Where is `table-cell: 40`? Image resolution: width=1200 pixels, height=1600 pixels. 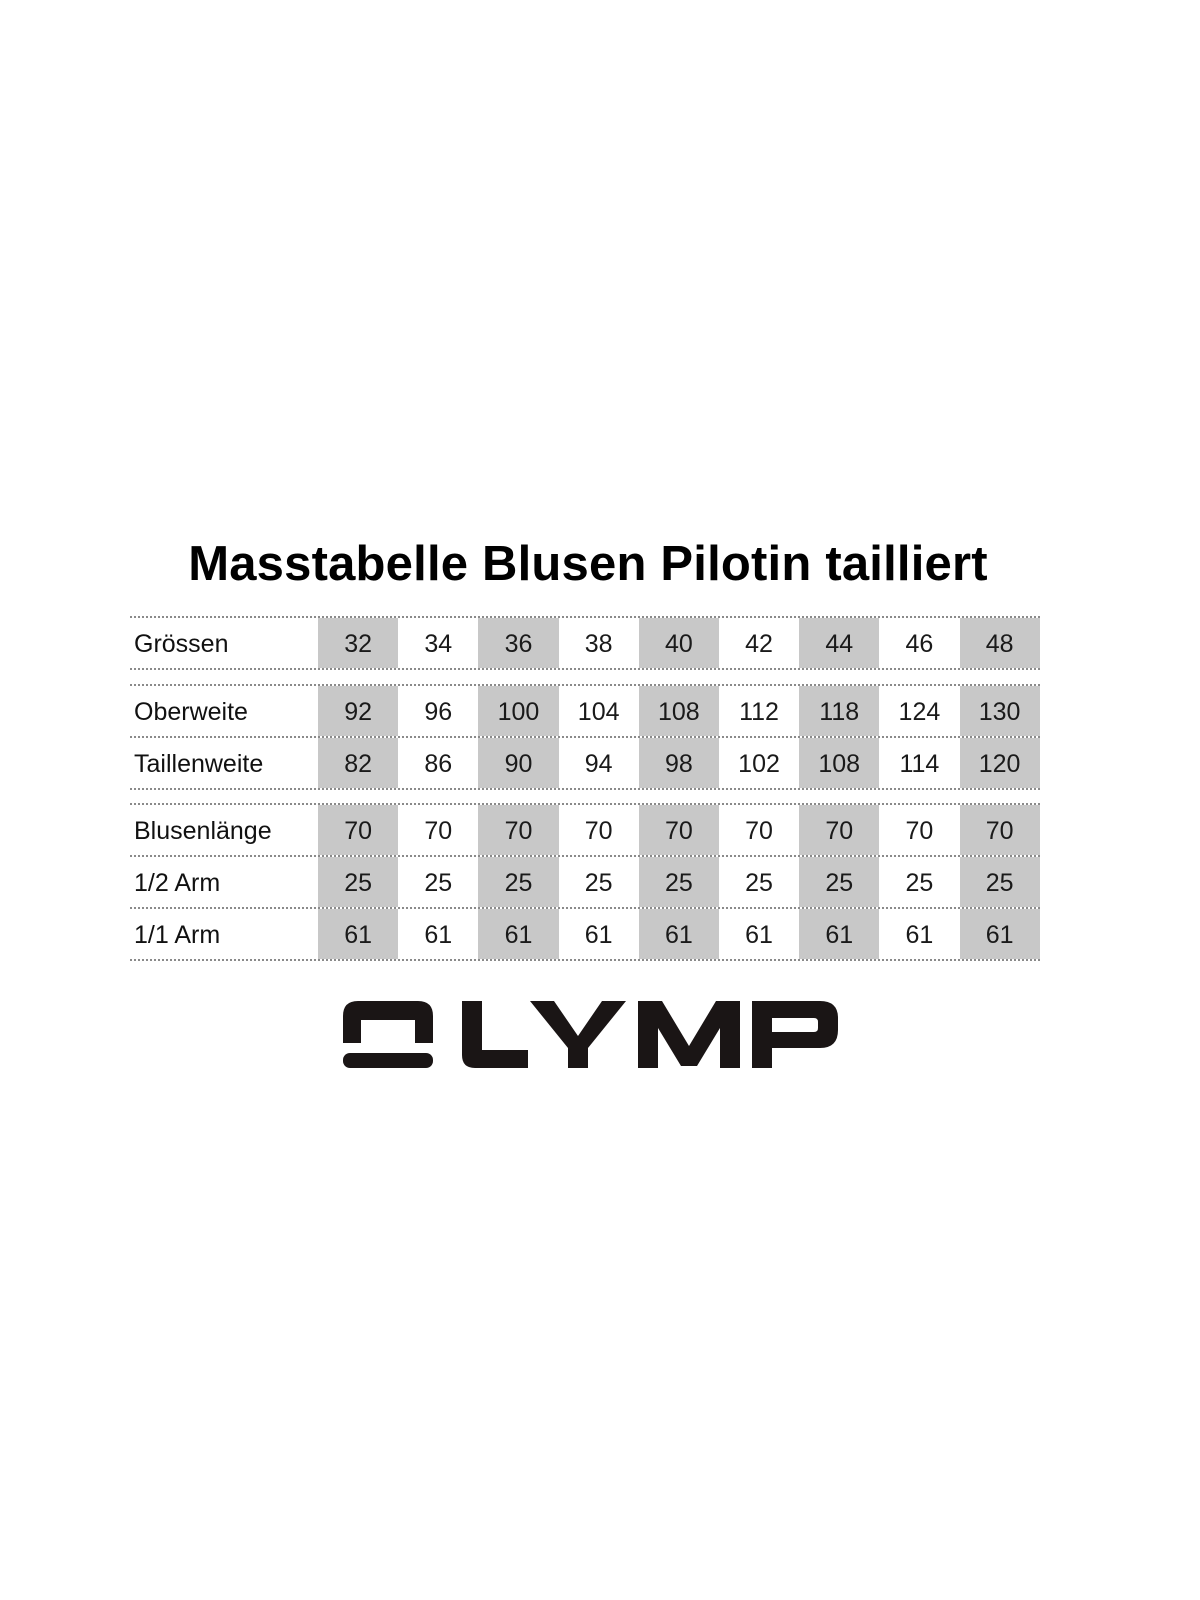
table-cell: 40 is located at coordinates (678, 643).